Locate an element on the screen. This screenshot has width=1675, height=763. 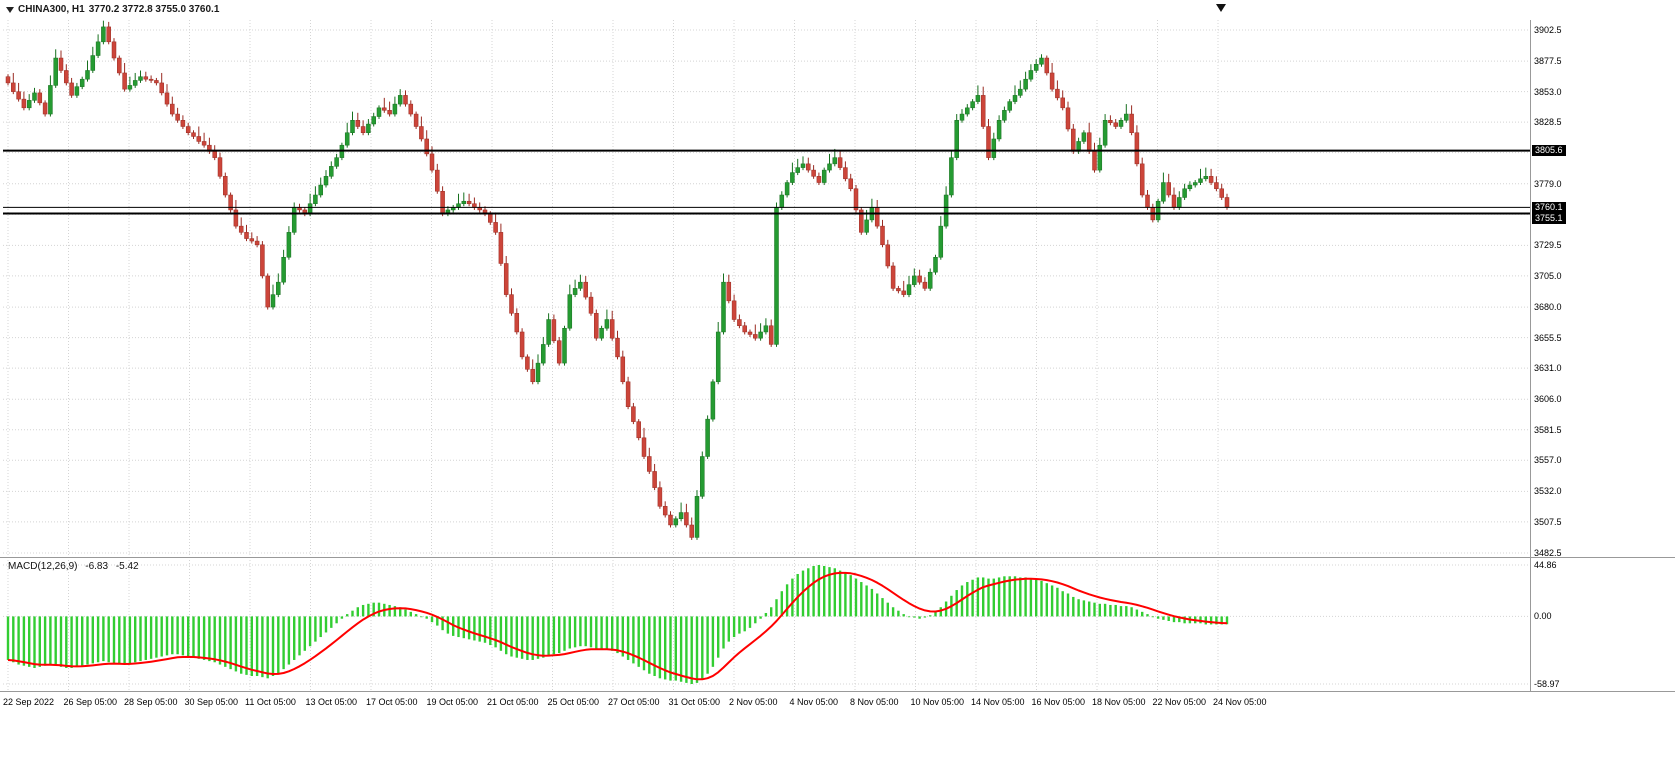
price-axis-label: 3631.0 is located at coordinates (1548, 368).